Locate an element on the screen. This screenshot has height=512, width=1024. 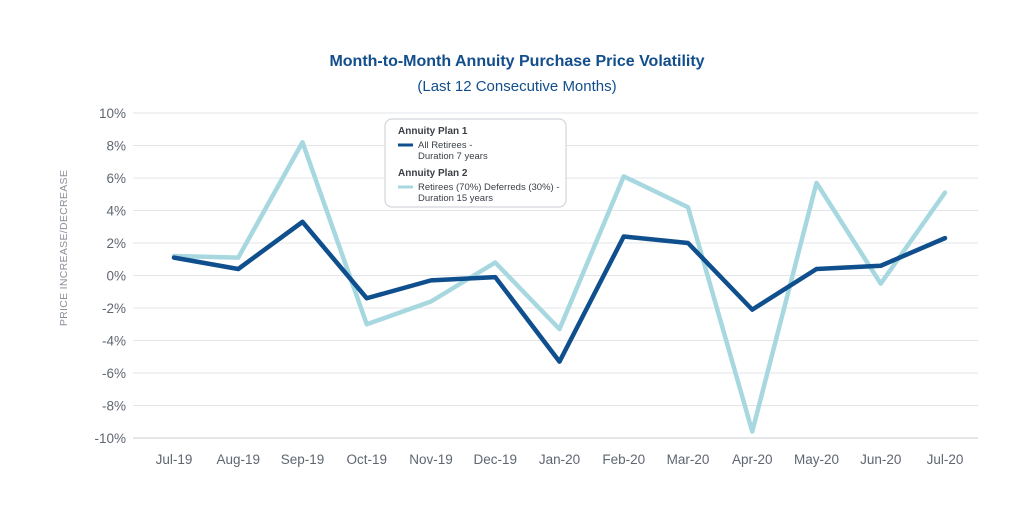
x-tick-label: Jun-20 is located at coordinates (880, 459).